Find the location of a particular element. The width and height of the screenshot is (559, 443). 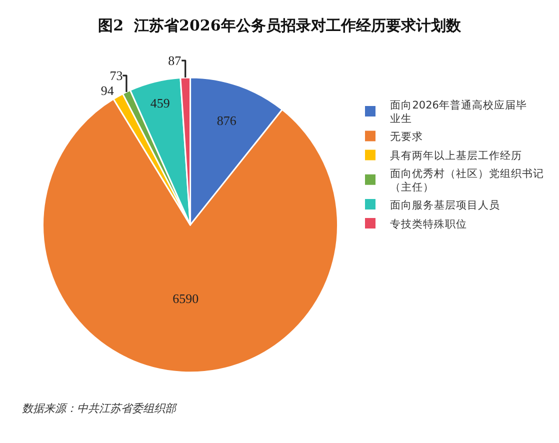

chart-title: 图2 江苏省2026年公务员招录对工作经历要求计划数 is located at coordinates (280, 25).